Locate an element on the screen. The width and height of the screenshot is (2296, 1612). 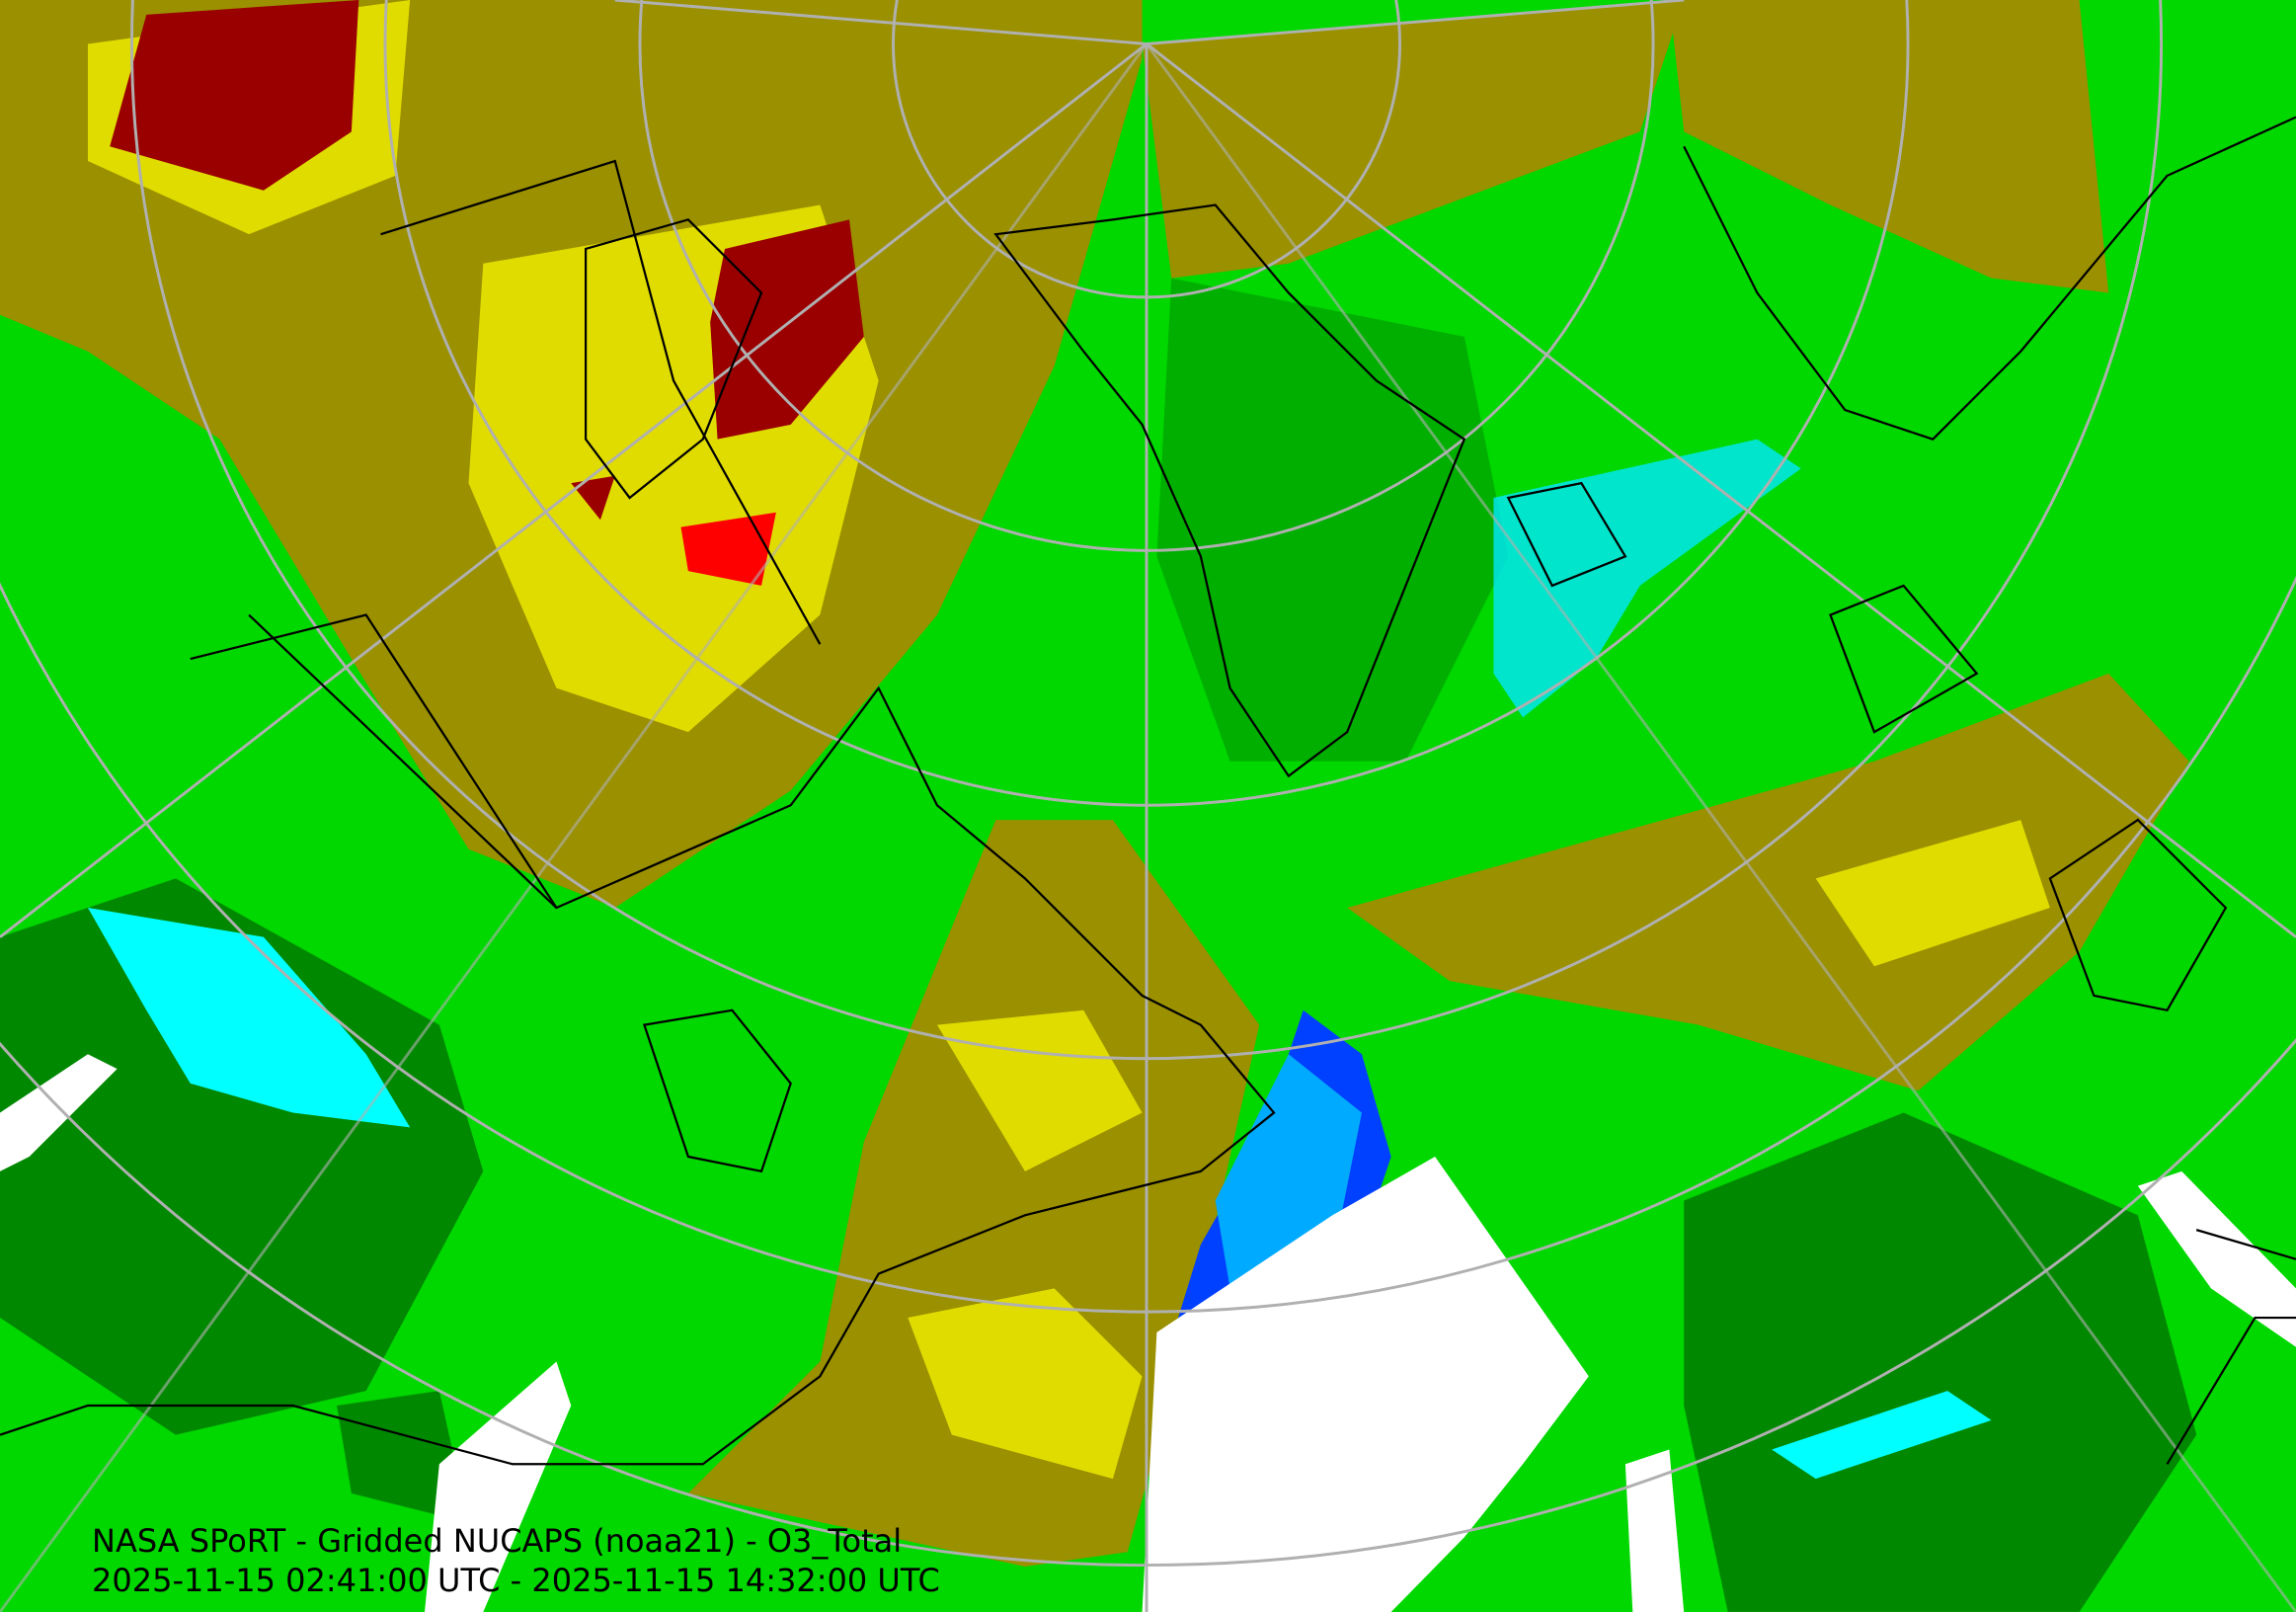
high-ozone-regions is located at coordinates (487, 293).